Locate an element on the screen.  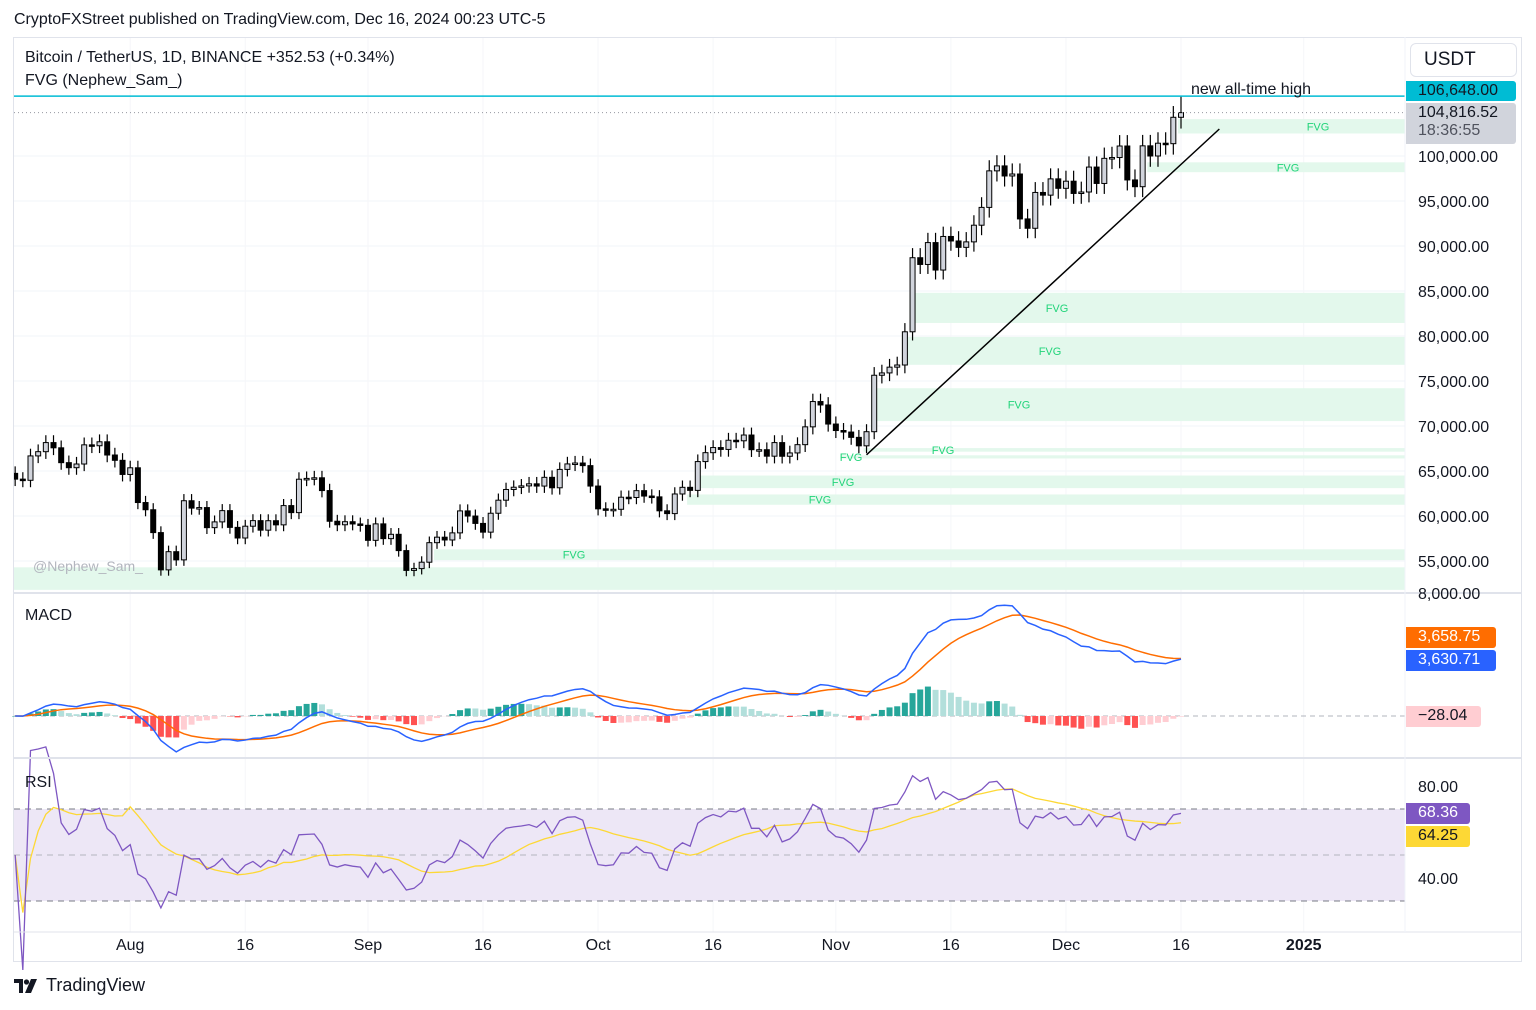
trendline is located at coordinates (1043, 292).